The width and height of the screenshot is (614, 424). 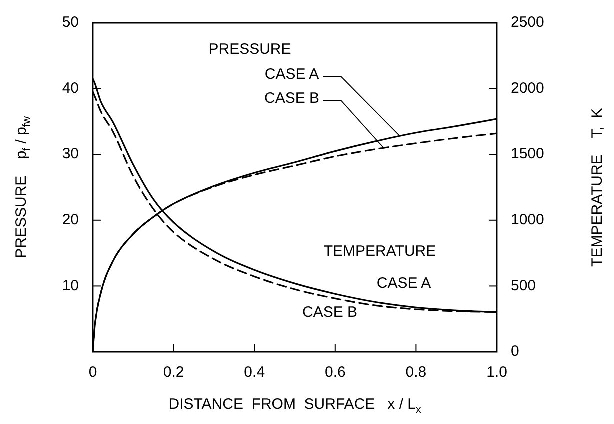 What do you see at coordinates (404, 283) in the screenshot?
I see `series-label: CASE A` at bounding box center [404, 283].